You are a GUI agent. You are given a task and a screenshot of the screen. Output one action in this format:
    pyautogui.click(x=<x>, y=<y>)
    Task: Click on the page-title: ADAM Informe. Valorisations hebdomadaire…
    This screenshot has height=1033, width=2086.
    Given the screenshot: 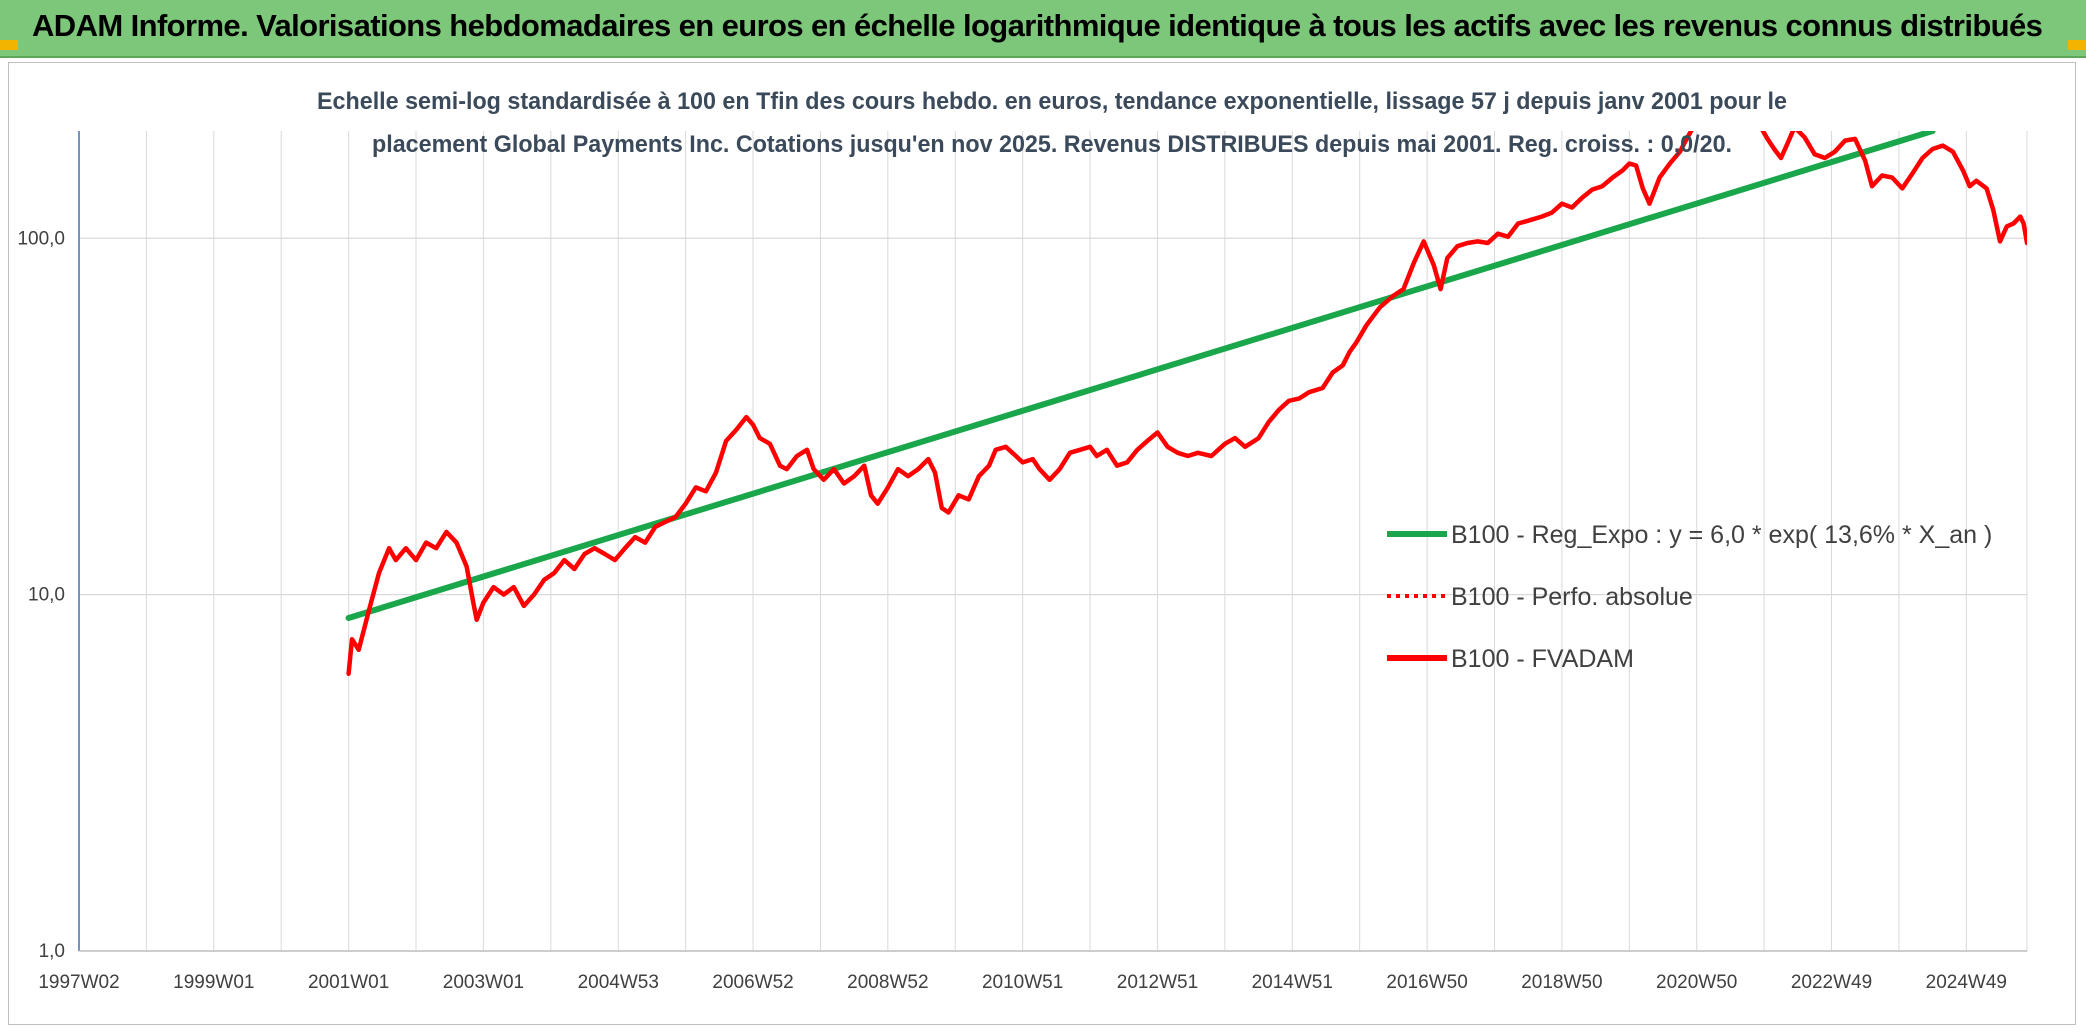 What is the action you would take?
    pyautogui.click(x=1037, y=25)
    